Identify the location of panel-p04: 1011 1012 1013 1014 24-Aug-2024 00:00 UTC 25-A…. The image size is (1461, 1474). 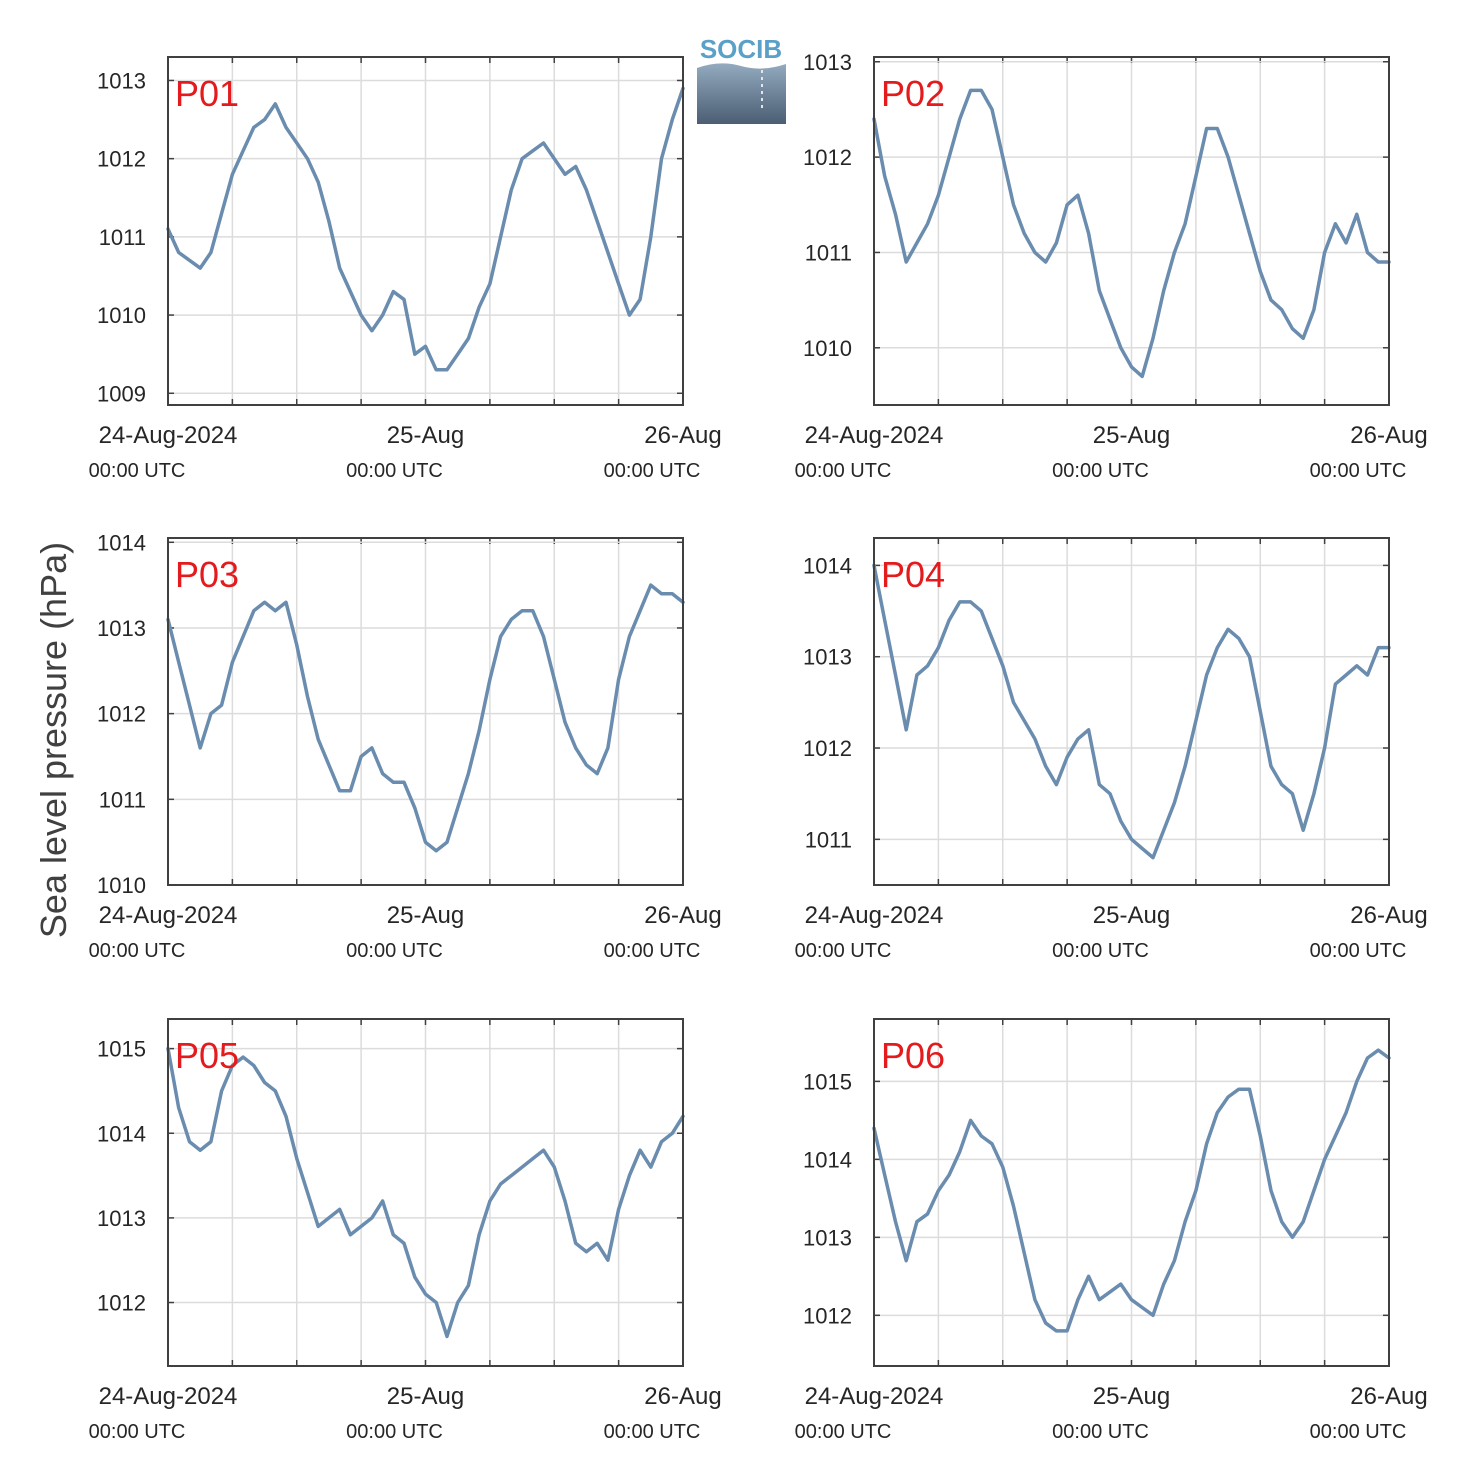
(1111, 749).